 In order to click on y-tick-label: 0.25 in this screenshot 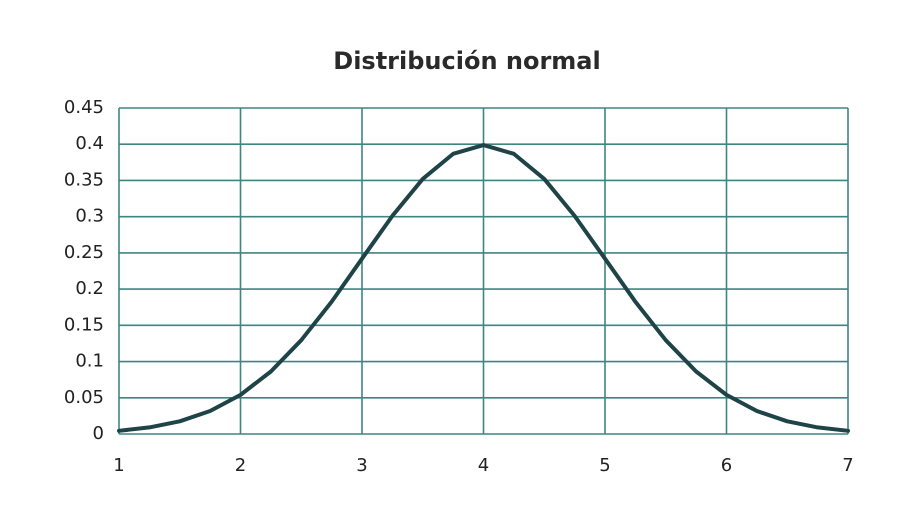, I will do `click(84, 252)`.